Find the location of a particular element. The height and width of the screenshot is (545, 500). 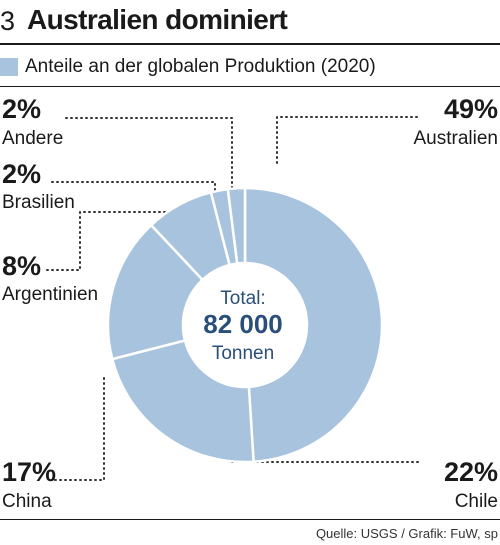

slice-australien is located at coordinates (313, 325).